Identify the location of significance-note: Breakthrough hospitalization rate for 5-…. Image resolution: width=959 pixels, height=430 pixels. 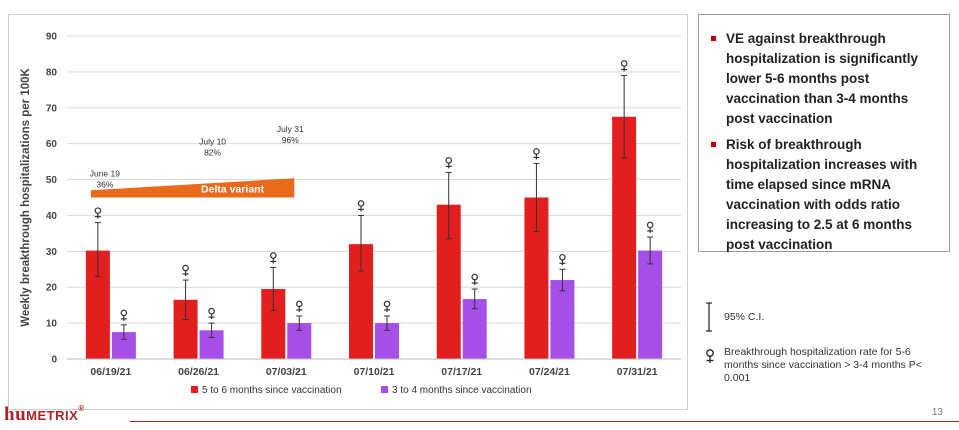
(827, 365).